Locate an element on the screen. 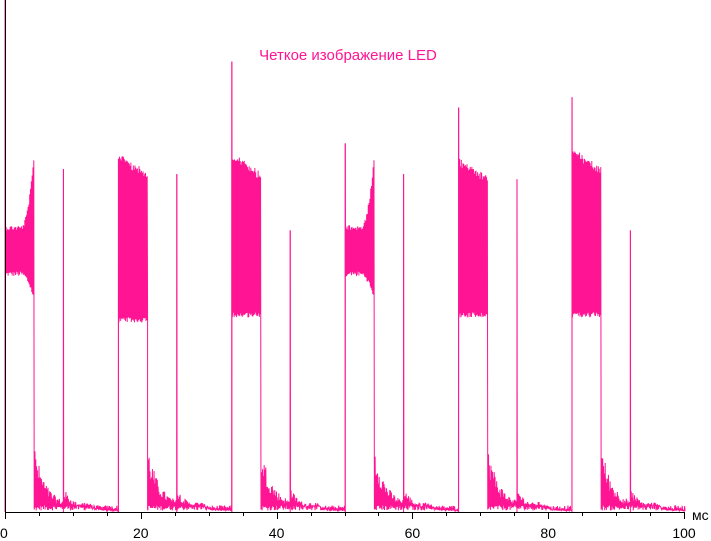  x-ticks: 0 20 40 60 80 100 is located at coordinates (348, 526).